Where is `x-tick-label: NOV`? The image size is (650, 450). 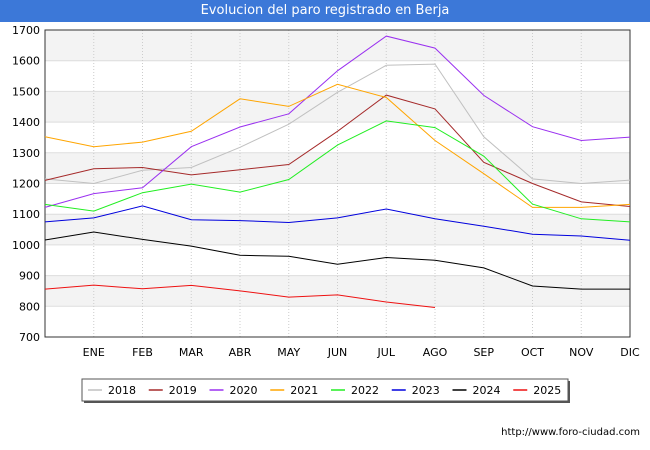 x-tick-label: NOV is located at coordinates (581, 352).